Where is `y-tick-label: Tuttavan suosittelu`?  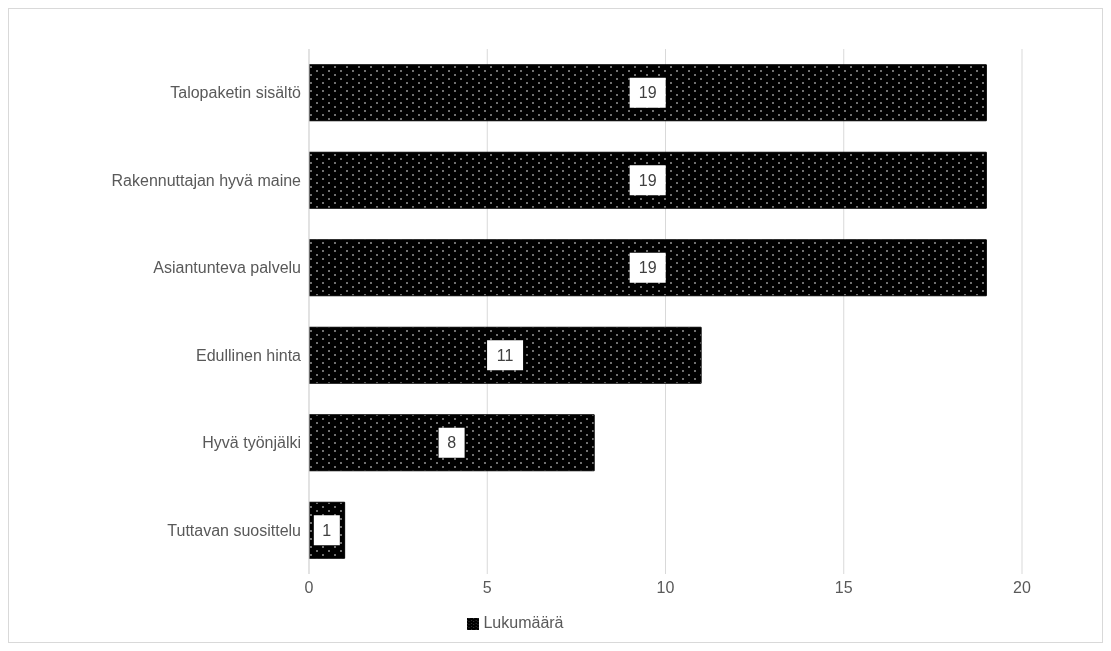 y-tick-label: Tuttavan suosittelu is located at coordinates (234, 530).